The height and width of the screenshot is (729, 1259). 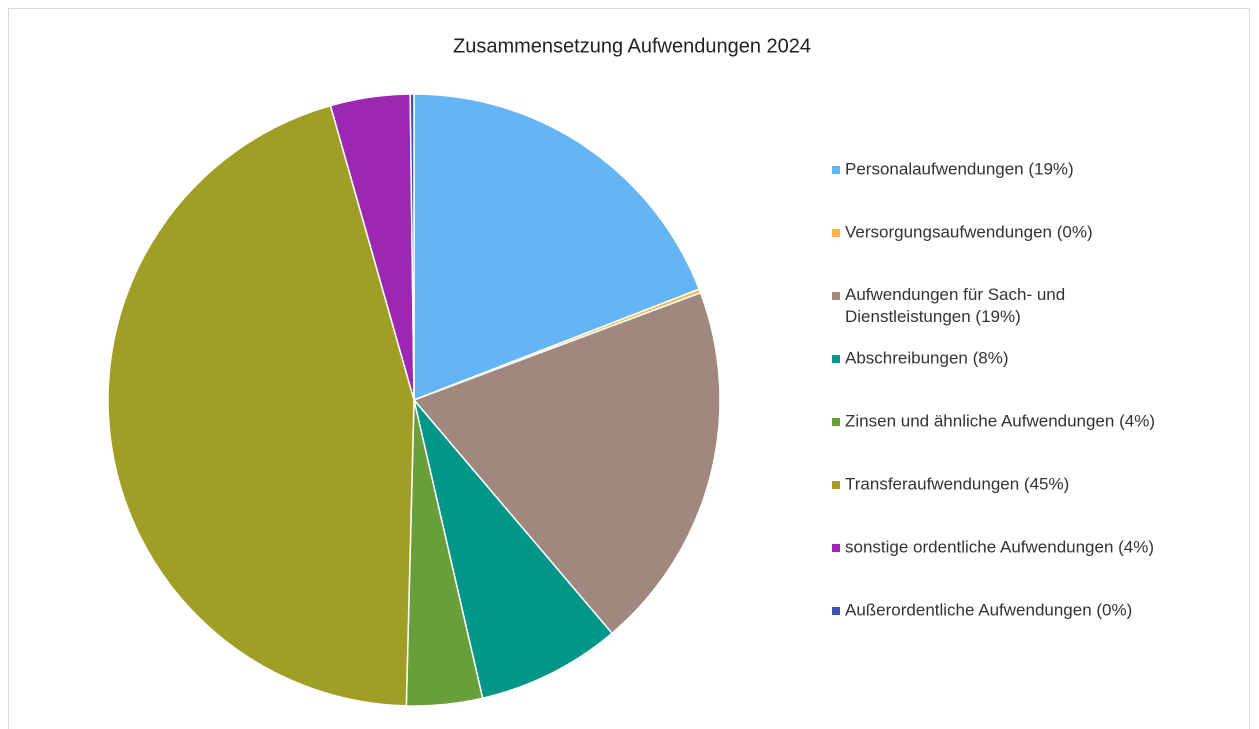 What do you see at coordinates (1000, 420) in the screenshot?
I see `legend-label: Zinsen und ähnliche Aufwendungen (4%)` at bounding box center [1000, 420].